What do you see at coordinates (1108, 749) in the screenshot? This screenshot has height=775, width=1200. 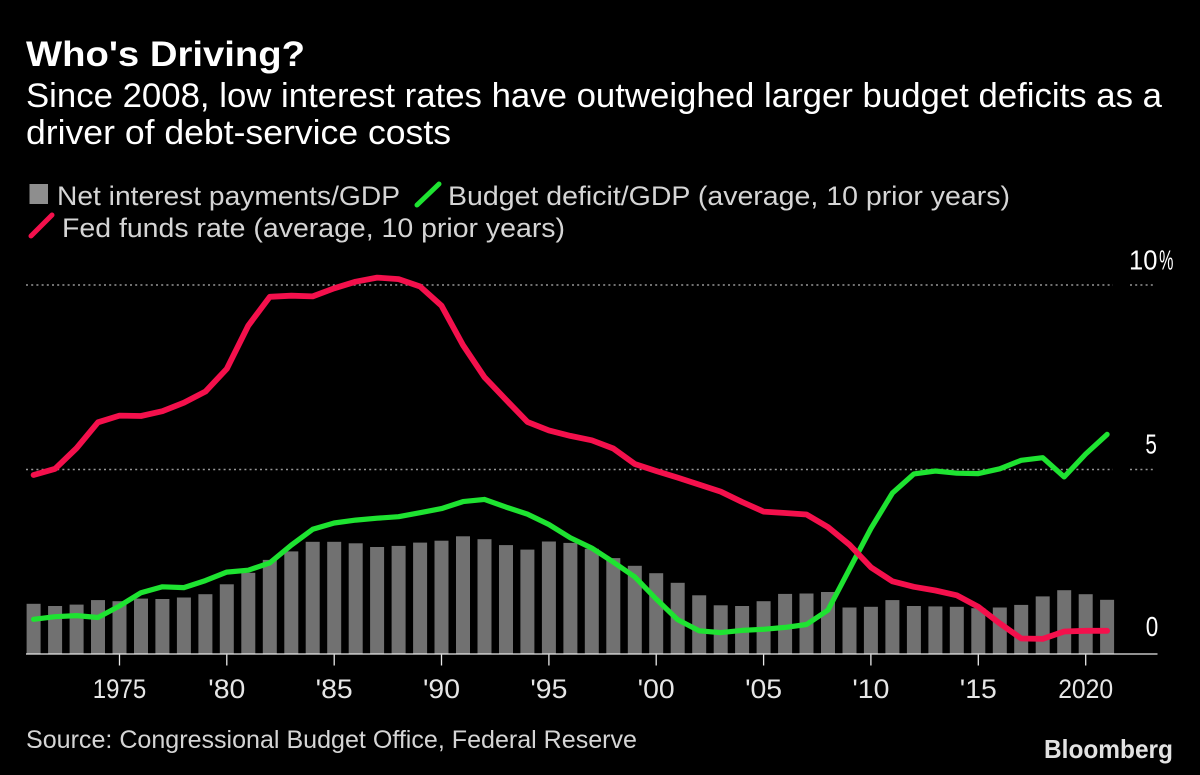 I see `svg-text: Bloomberg` at bounding box center [1108, 749].